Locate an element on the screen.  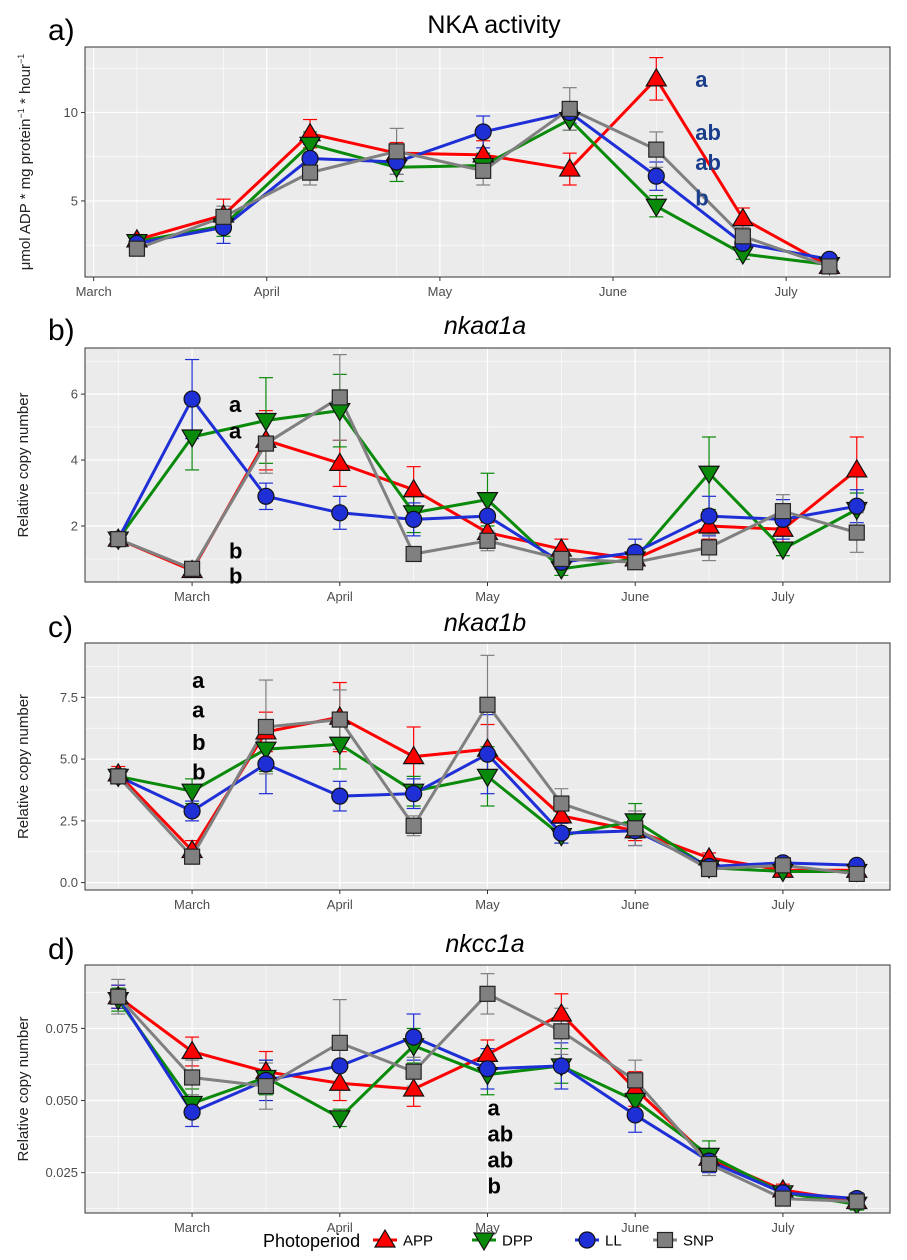
y-tick-label: 0.025 is located at coordinates (61, 1172).